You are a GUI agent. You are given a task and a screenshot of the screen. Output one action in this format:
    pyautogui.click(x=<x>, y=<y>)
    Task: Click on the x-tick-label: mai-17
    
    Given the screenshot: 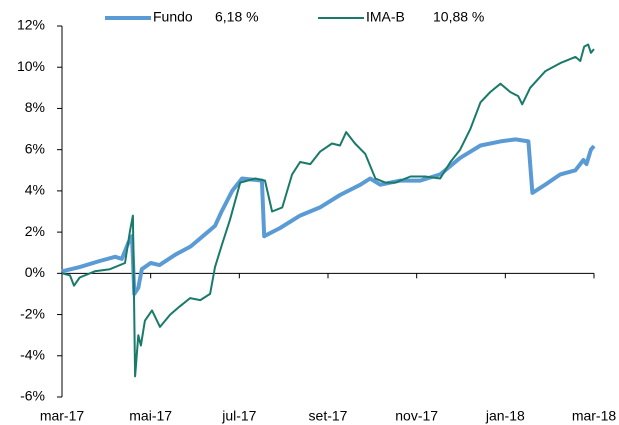 What is the action you would take?
    pyautogui.click(x=150, y=416)
    